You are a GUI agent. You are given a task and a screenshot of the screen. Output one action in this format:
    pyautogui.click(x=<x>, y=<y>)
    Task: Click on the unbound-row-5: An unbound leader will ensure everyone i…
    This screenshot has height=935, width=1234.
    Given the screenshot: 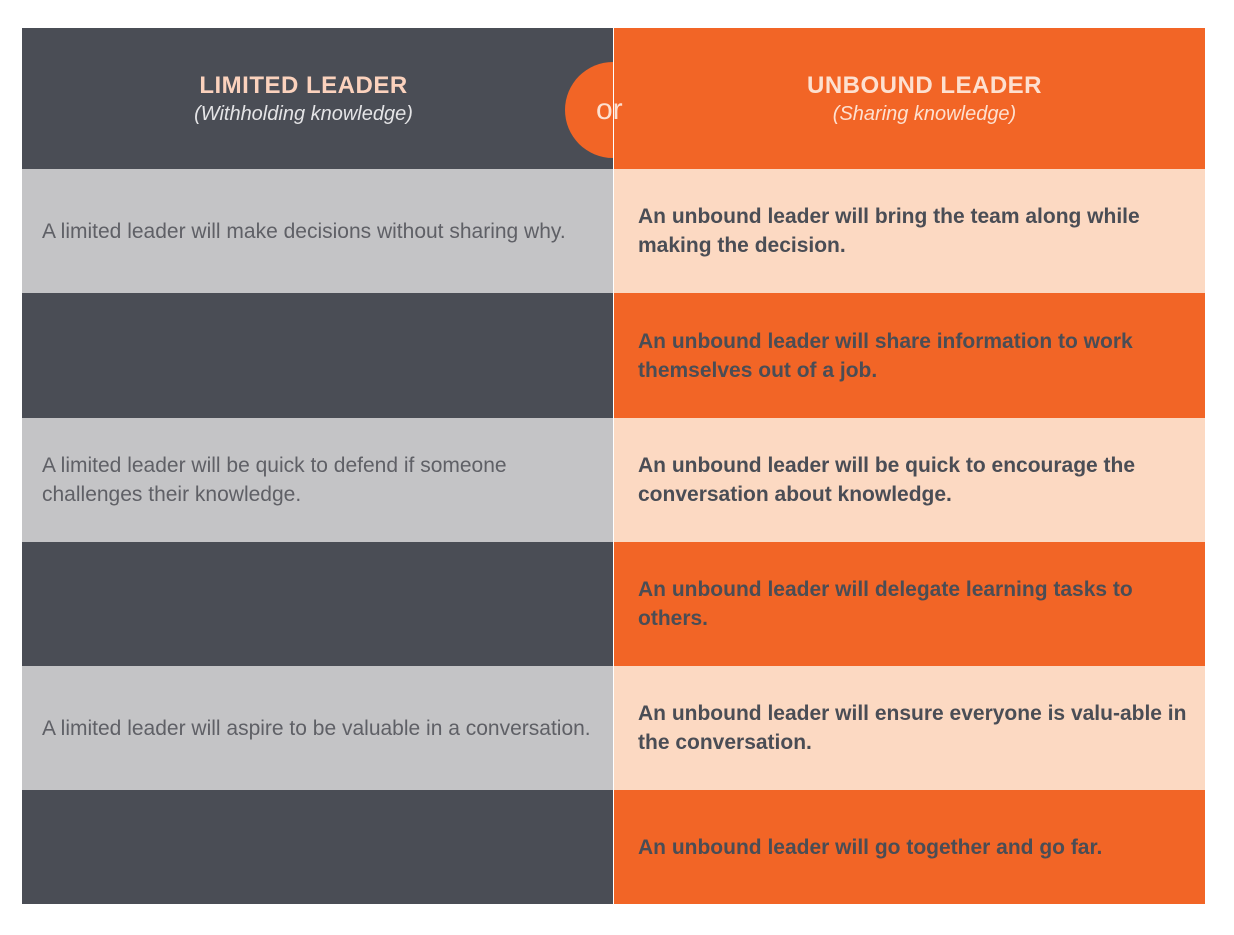 What is the action you would take?
    pyautogui.click(x=909, y=728)
    